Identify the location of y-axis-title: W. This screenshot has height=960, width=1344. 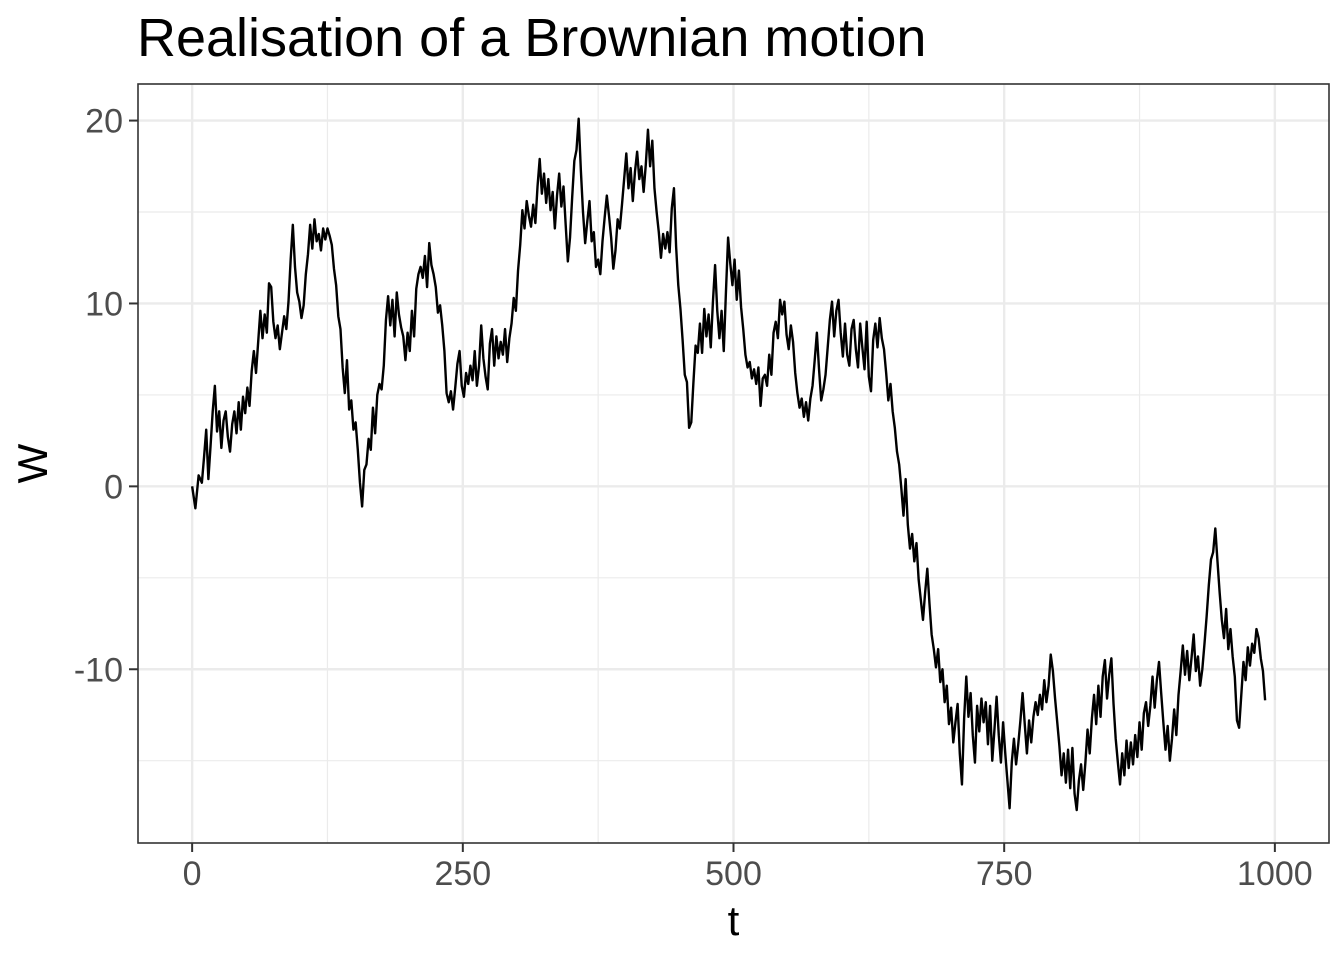
(32, 463).